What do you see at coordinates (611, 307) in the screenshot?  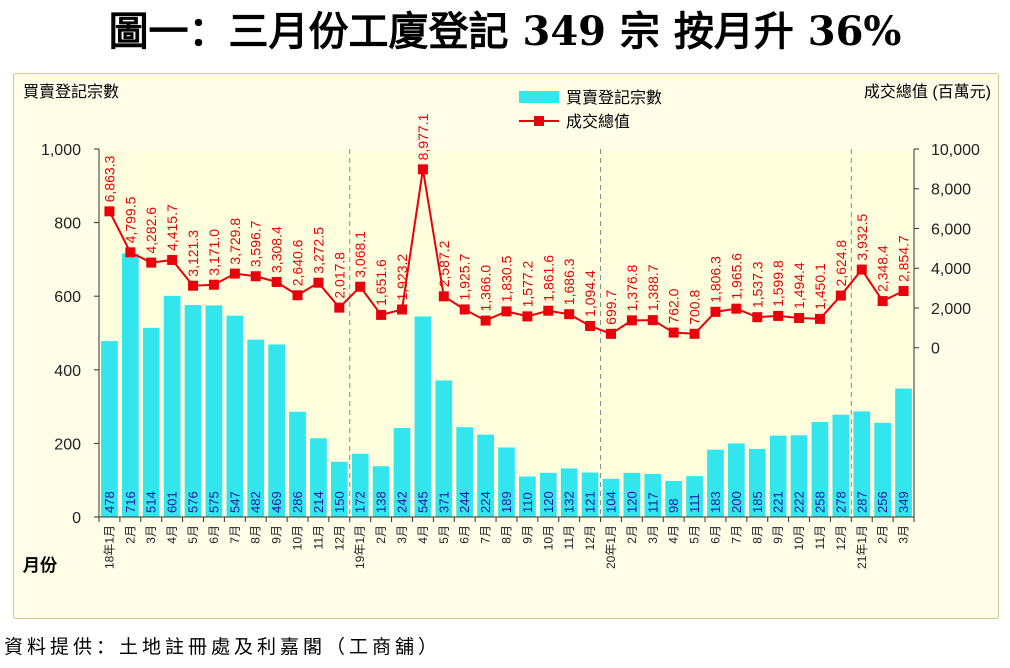 I see `line-value-label: 699.7` at bounding box center [611, 307].